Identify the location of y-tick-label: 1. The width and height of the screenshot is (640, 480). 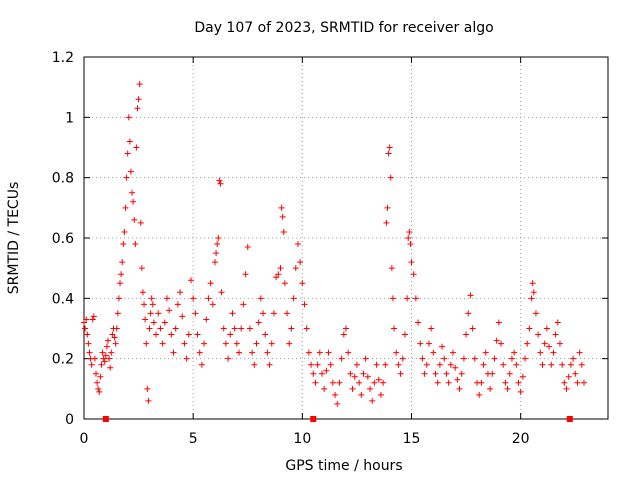
(69, 118).